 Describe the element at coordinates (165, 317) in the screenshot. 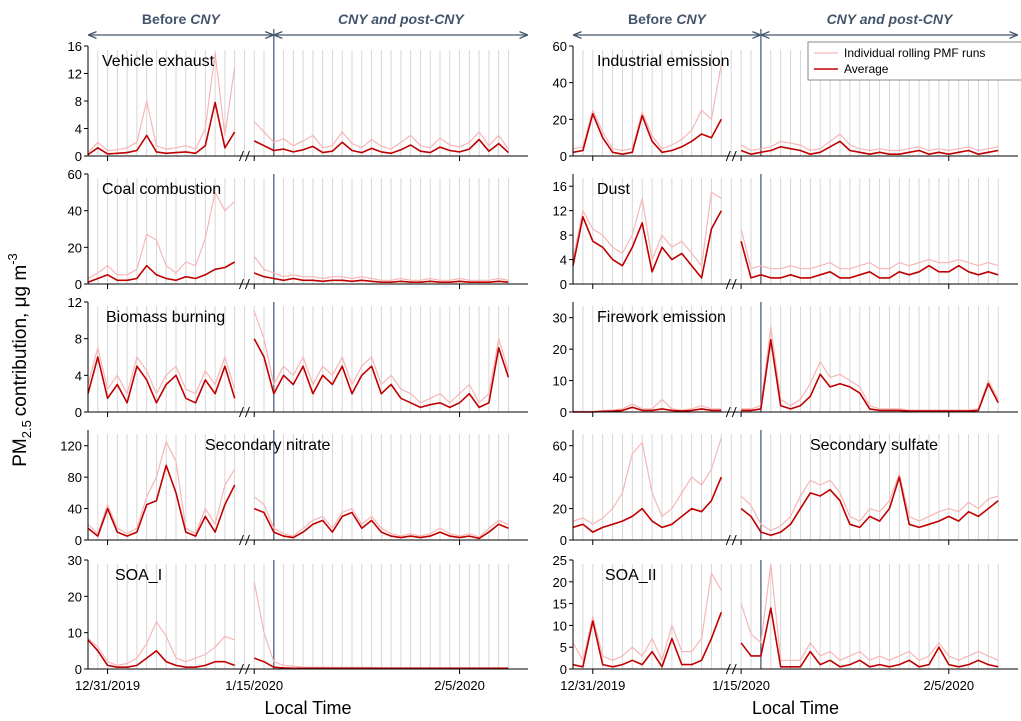

I see `panel-title: Biomass burning` at that location.